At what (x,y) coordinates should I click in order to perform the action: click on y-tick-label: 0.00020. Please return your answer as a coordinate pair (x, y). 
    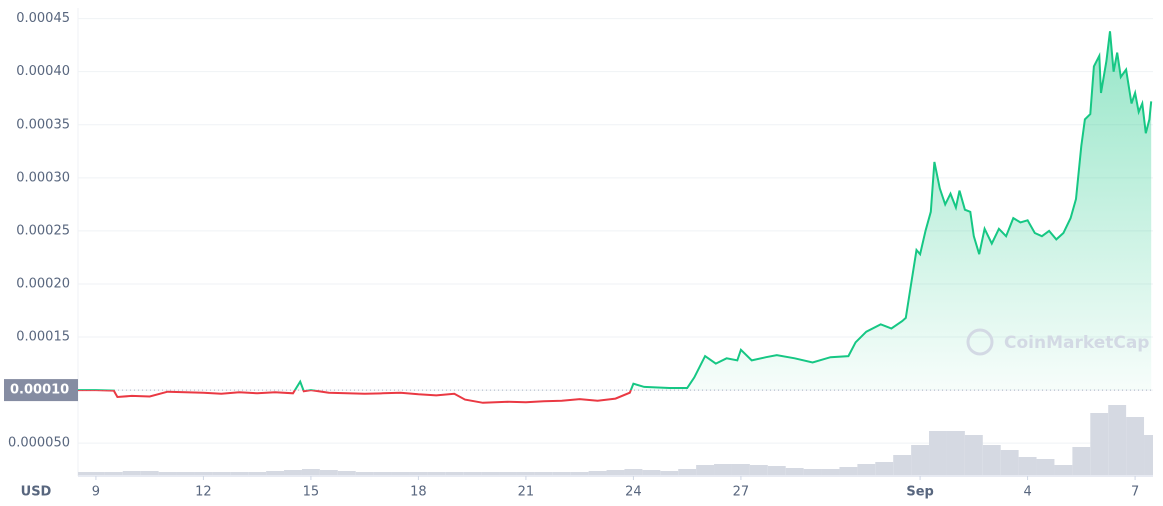
    Looking at the image, I should click on (43, 283).